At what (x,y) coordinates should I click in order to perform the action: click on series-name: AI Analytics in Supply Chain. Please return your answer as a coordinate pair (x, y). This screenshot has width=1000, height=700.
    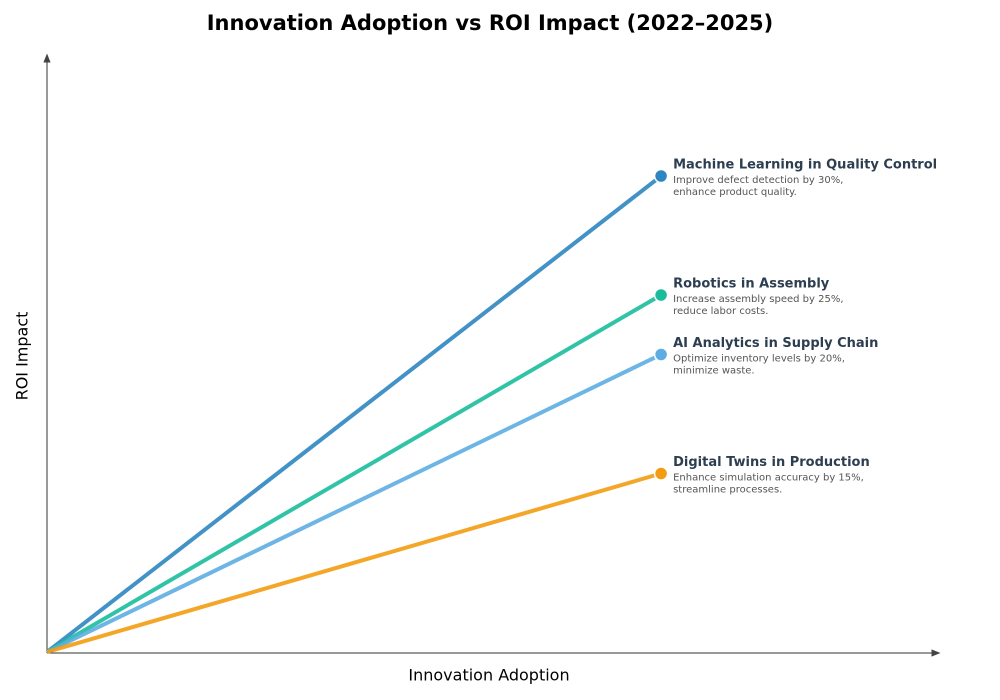
    Looking at the image, I should click on (775, 343).